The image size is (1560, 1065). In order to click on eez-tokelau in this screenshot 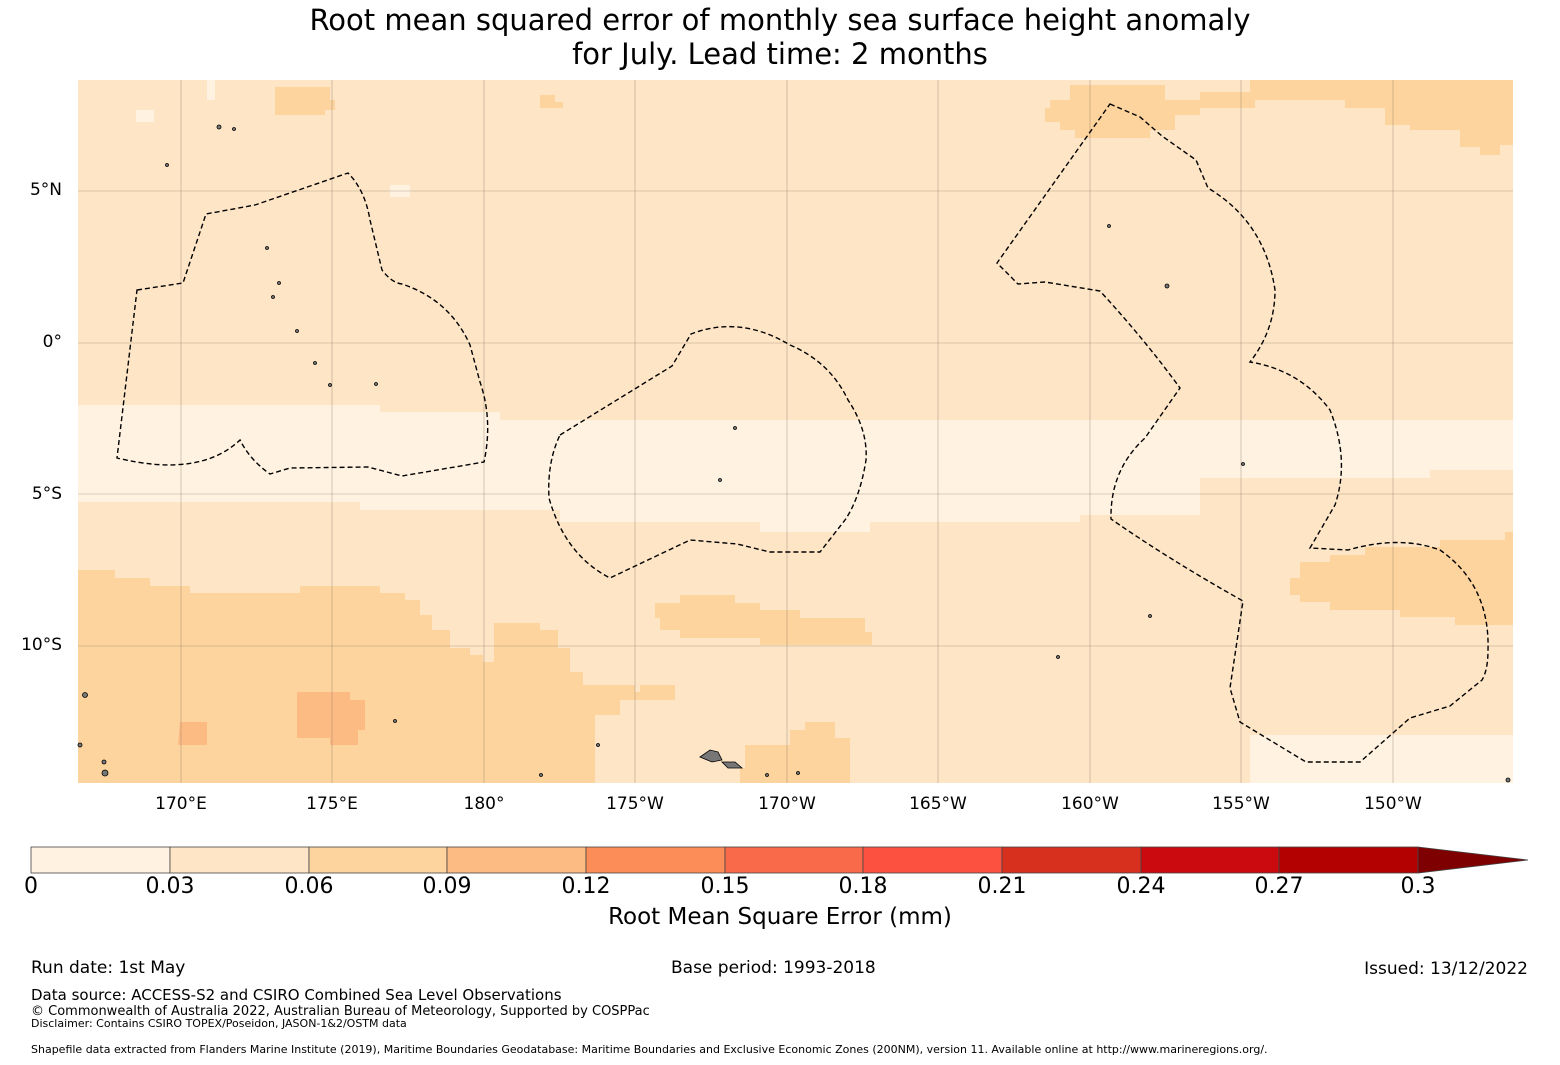, I will do `click(707, 452)`.